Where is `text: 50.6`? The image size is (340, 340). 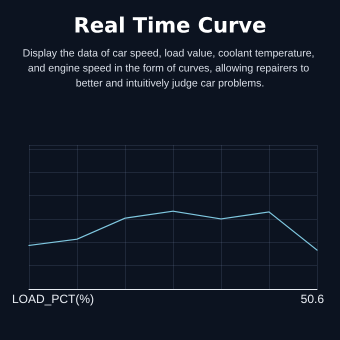
text: 50.6 is located at coordinates (312, 299).